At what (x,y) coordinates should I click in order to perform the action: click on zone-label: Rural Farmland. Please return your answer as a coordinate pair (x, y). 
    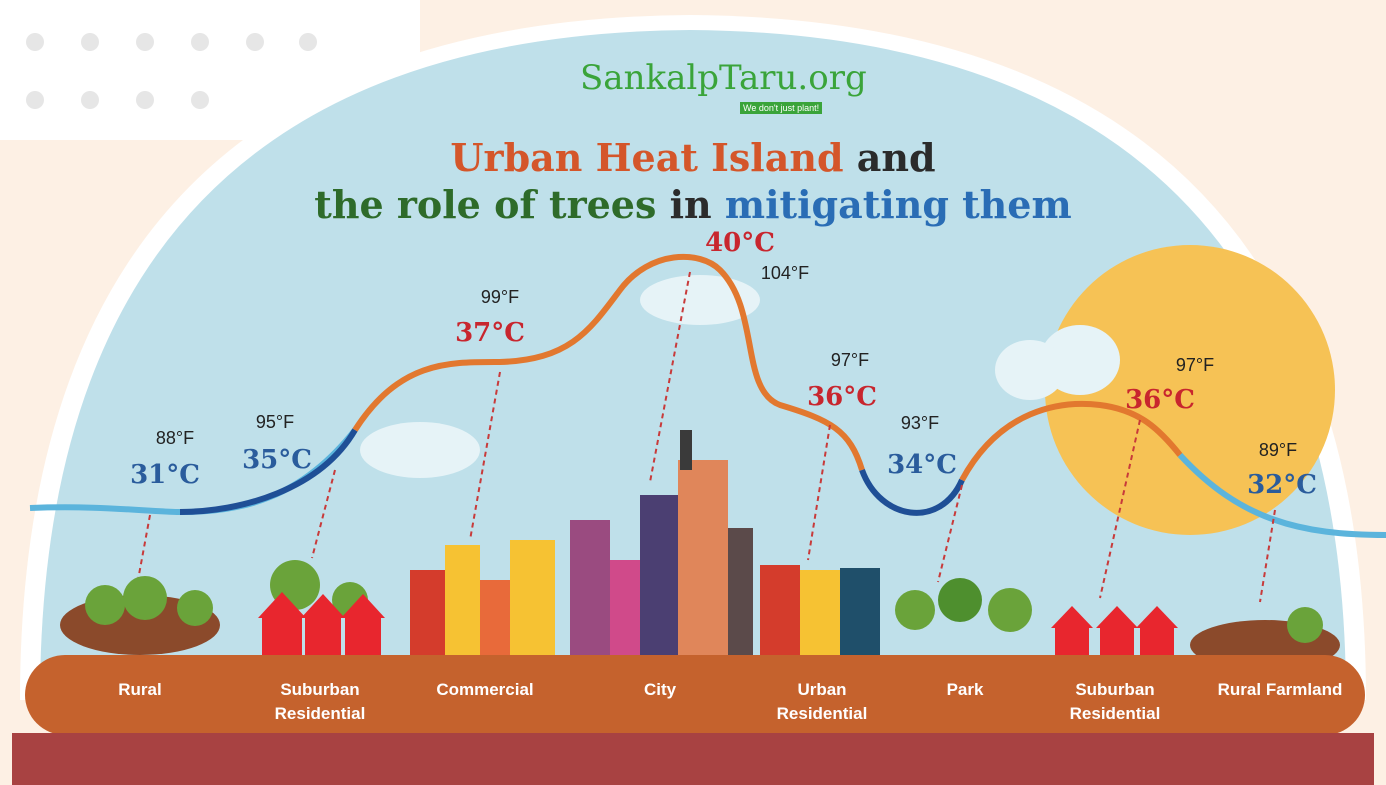
    Looking at the image, I should click on (1280, 689).